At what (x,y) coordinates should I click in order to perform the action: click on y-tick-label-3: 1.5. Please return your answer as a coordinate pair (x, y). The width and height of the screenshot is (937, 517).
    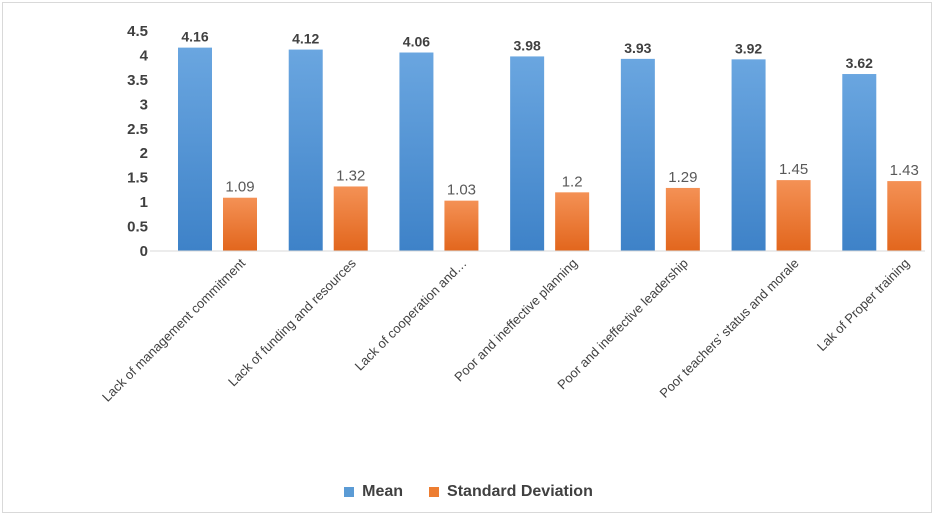
    Looking at the image, I should click on (137, 178).